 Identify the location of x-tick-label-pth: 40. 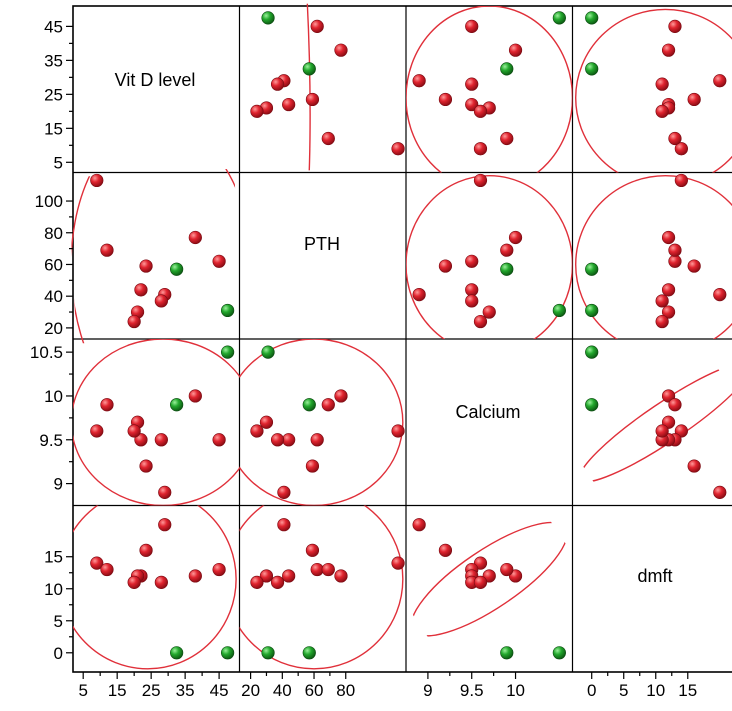
(282, 690).